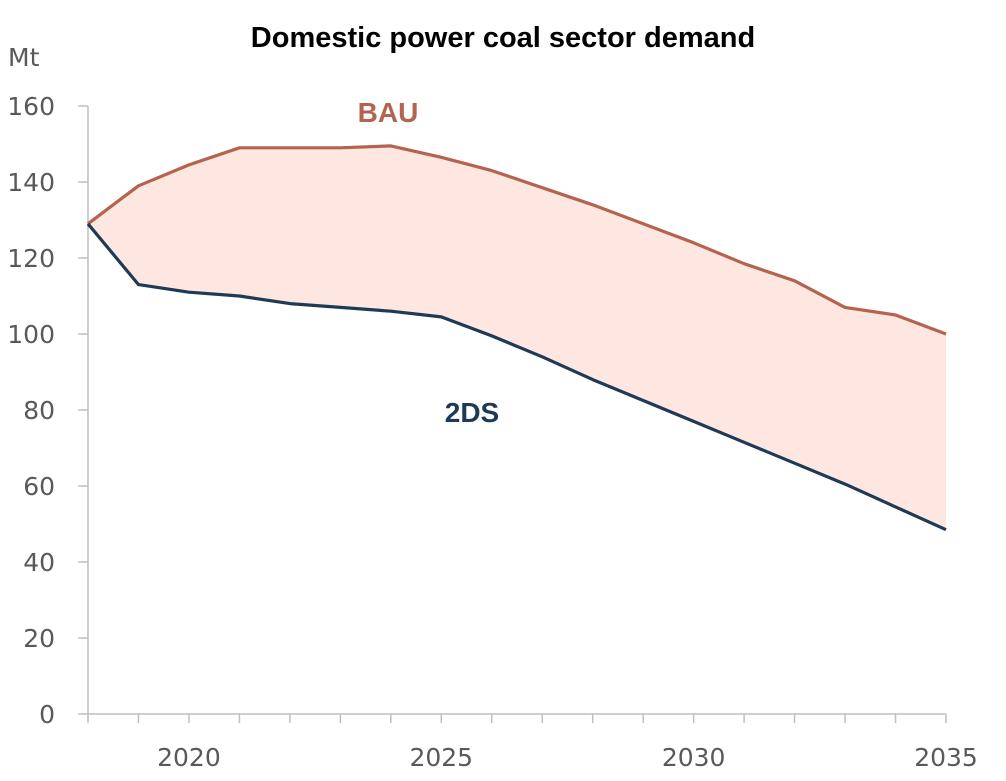 This screenshot has width=1006, height=781. What do you see at coordinates (39, 638) in the screenshot?
I see `y-tick-label: 20` at bounding box center [39, 638].